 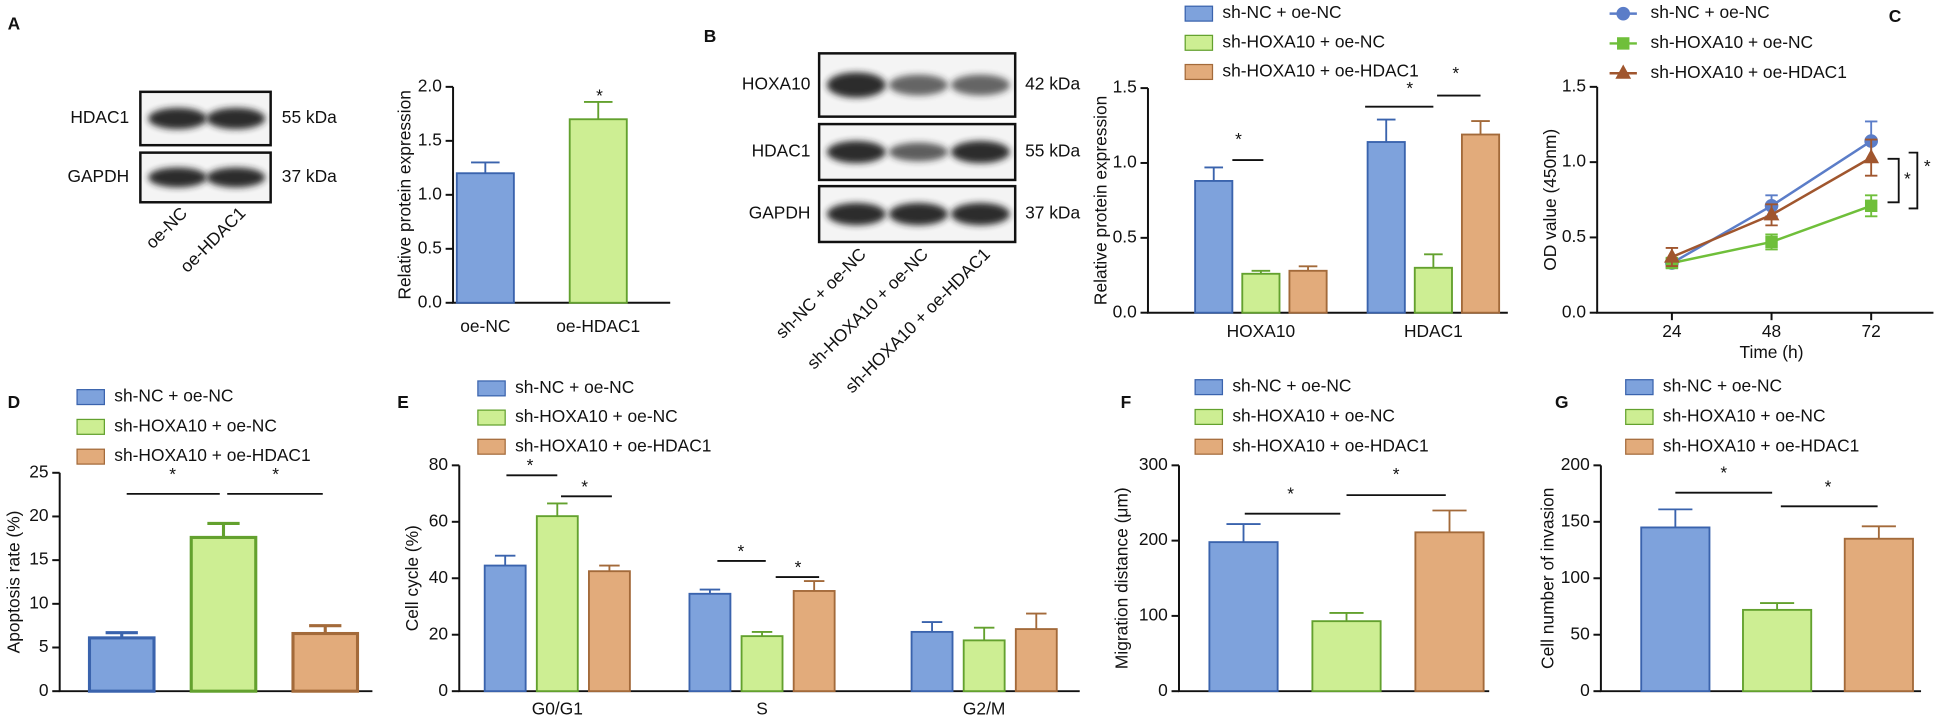 I want to click on y-tick-label: 0.5, so click(x=430, y=247).